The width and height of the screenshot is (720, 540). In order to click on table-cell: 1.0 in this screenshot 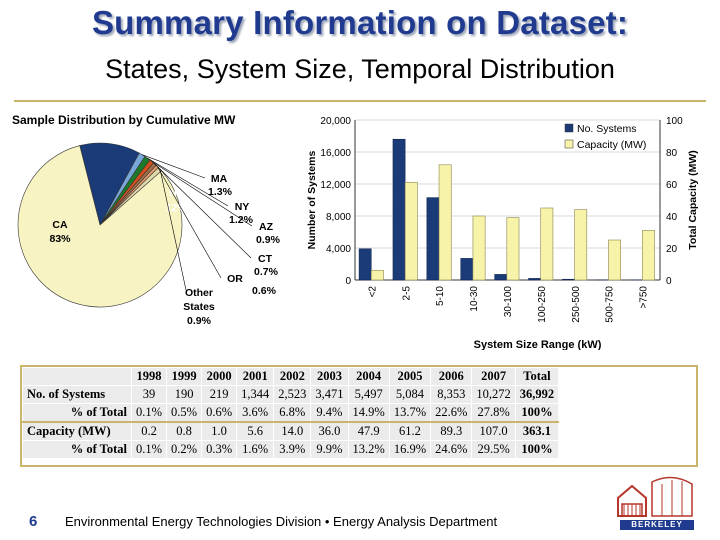, I will do `click(219, 431)`.